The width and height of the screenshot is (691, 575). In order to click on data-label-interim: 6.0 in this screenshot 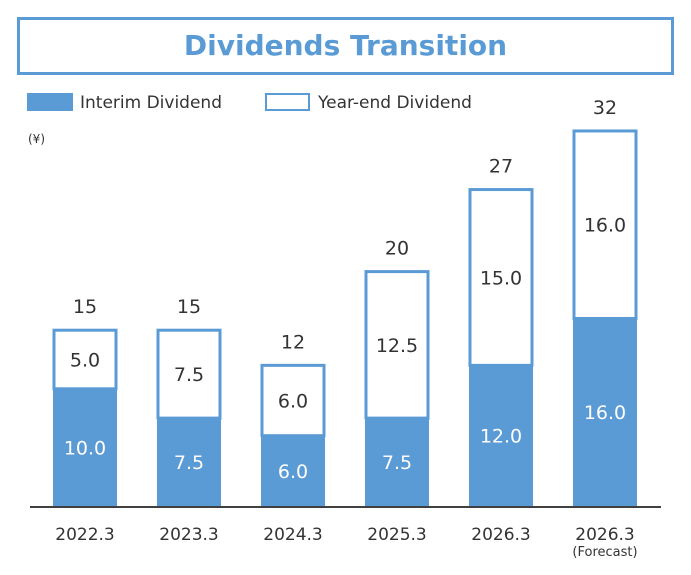, I will do `click(293, 472)`.